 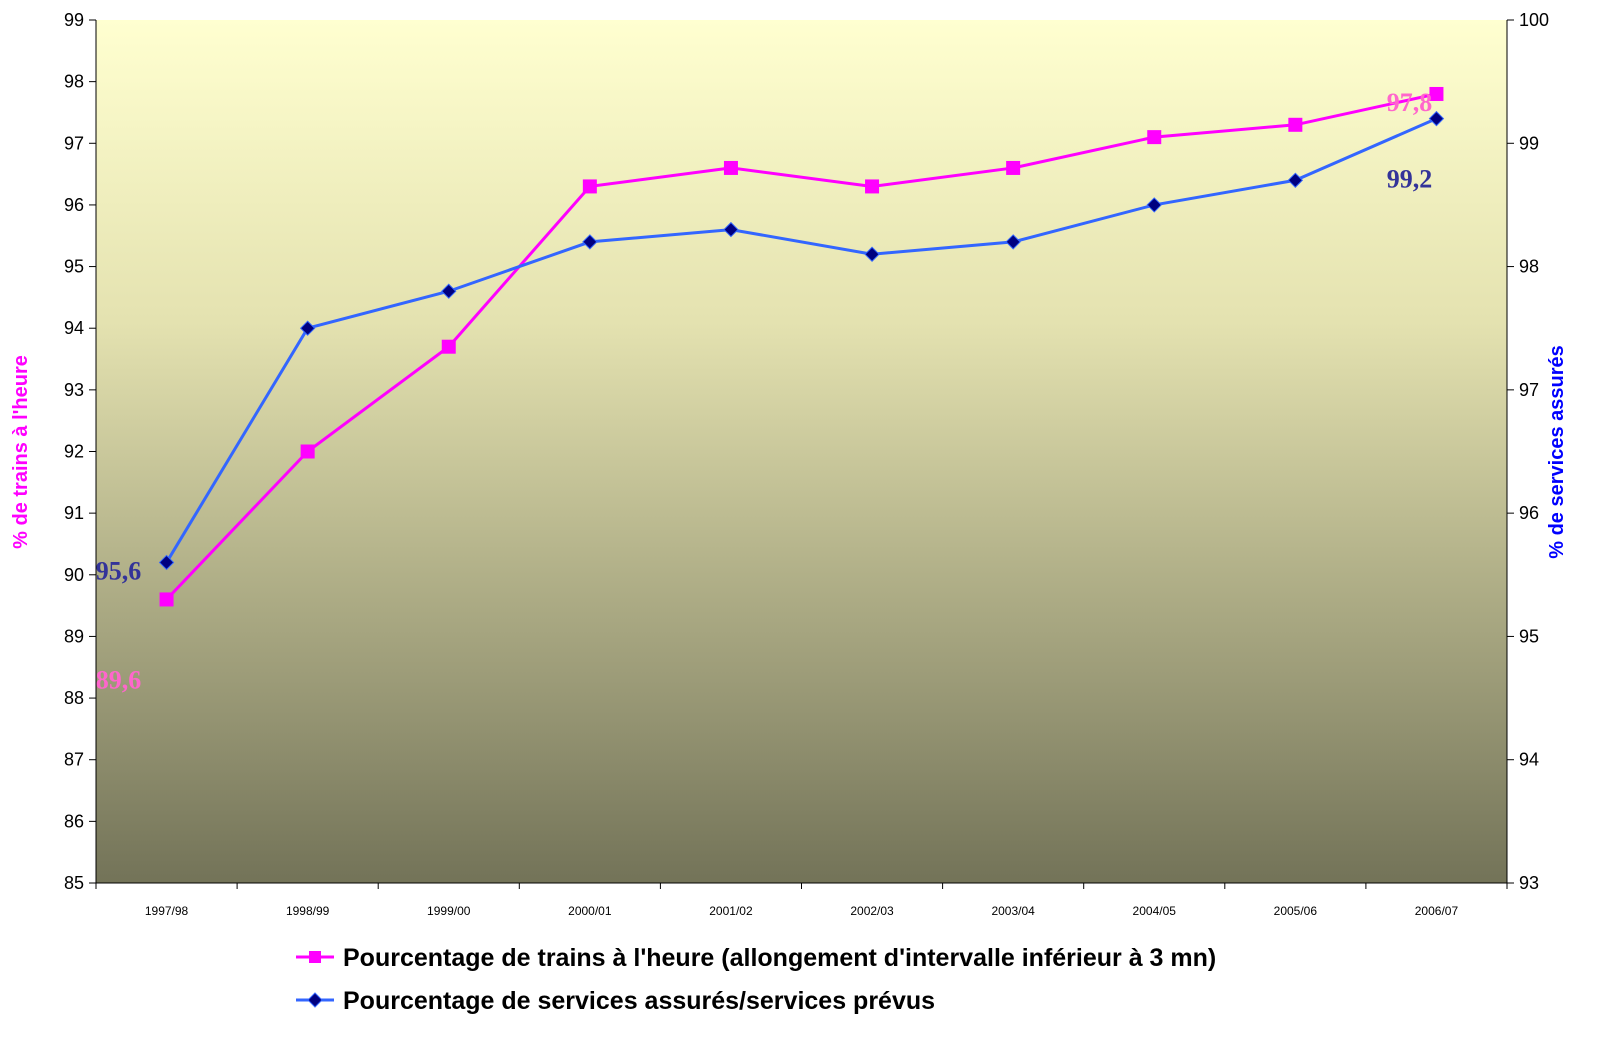 I want to click on right-tick-label: 94, so click(x=1529, y=760).